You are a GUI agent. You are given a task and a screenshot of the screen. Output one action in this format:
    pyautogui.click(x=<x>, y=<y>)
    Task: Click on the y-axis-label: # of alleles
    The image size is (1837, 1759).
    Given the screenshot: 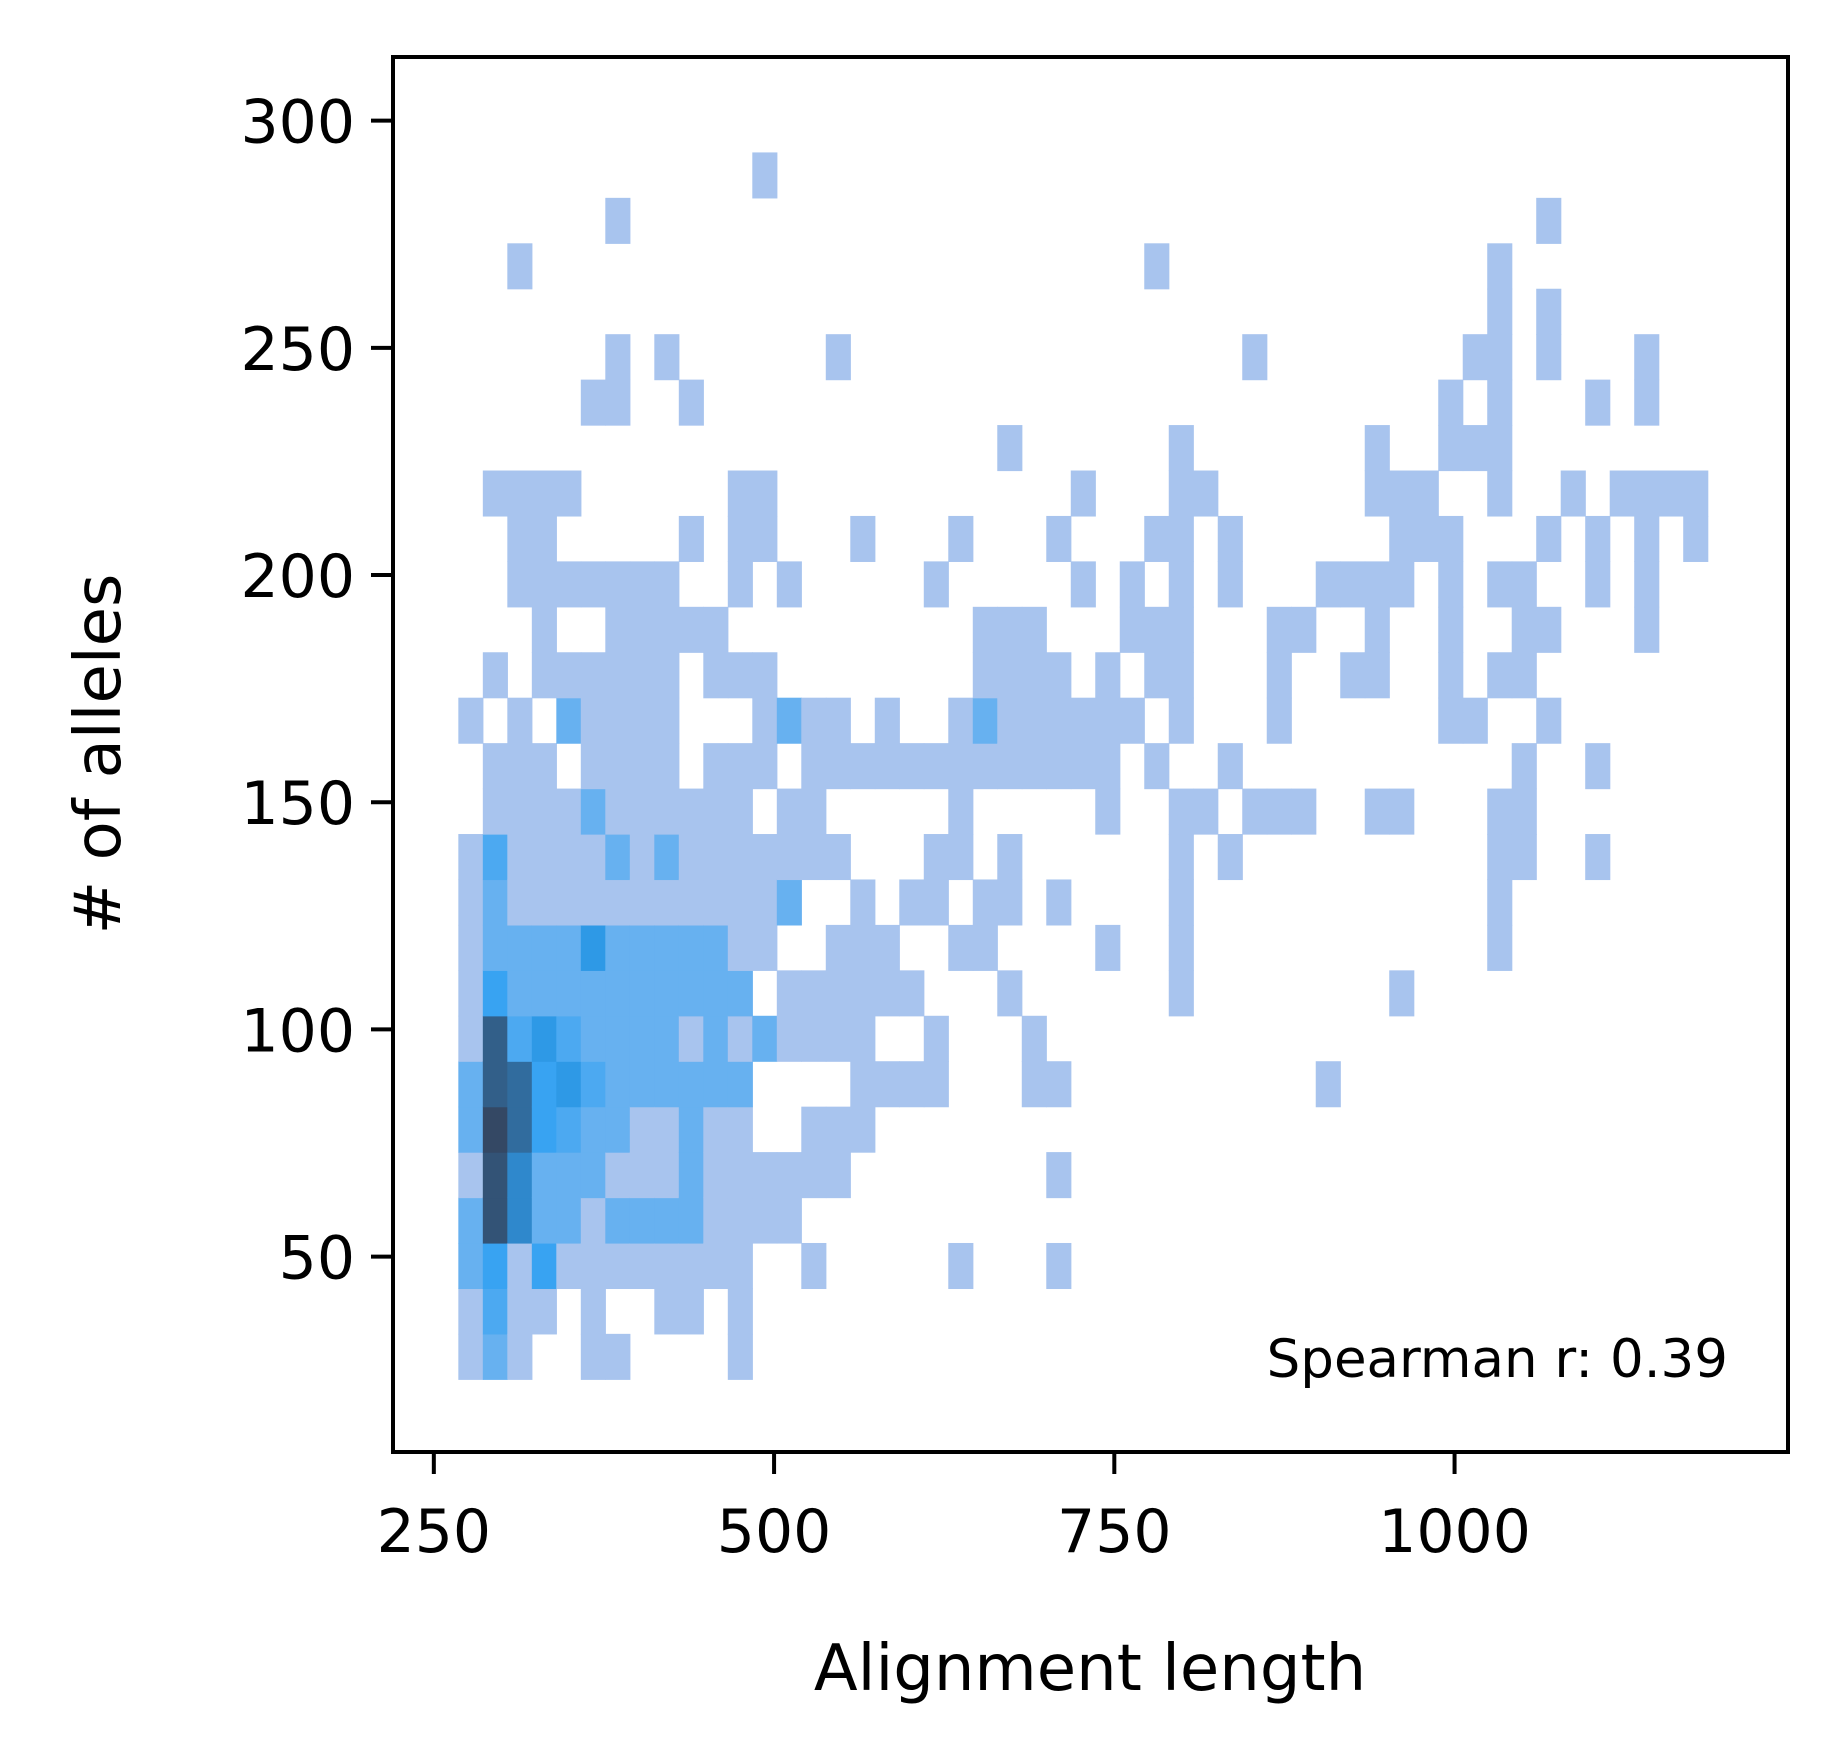 What is the action you would take?
    pyautogui.click(x=99, y=754)
    